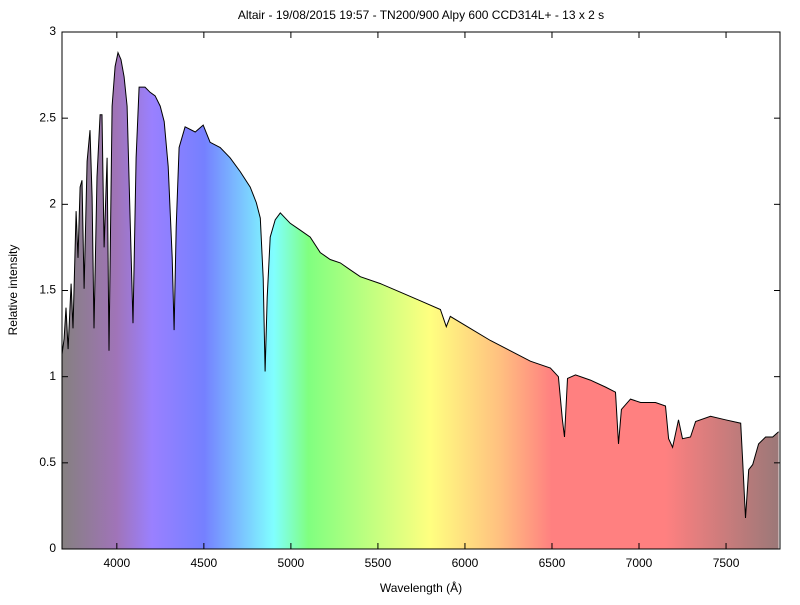  What do you see at coordinates (465, 563) in the screenshot?
I see `x-tick-label: 6000` at bounding box center [465, 563].